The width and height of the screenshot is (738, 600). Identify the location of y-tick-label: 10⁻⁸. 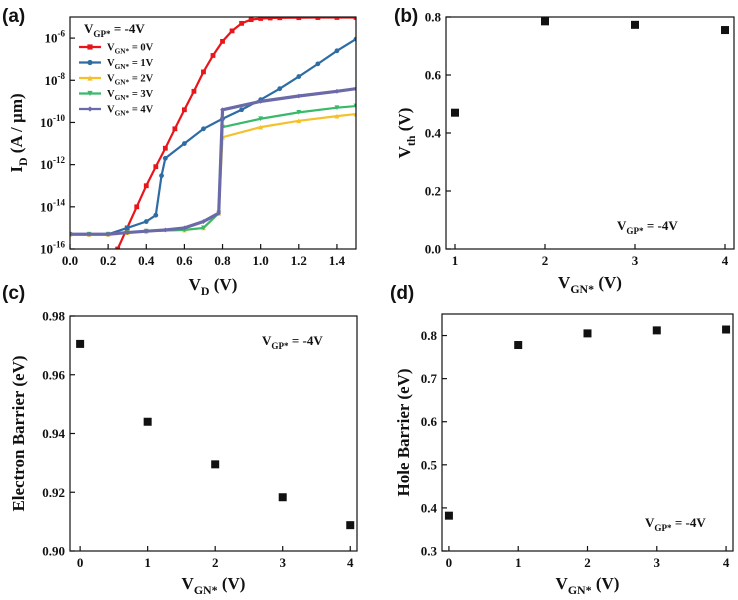
(55, 79).